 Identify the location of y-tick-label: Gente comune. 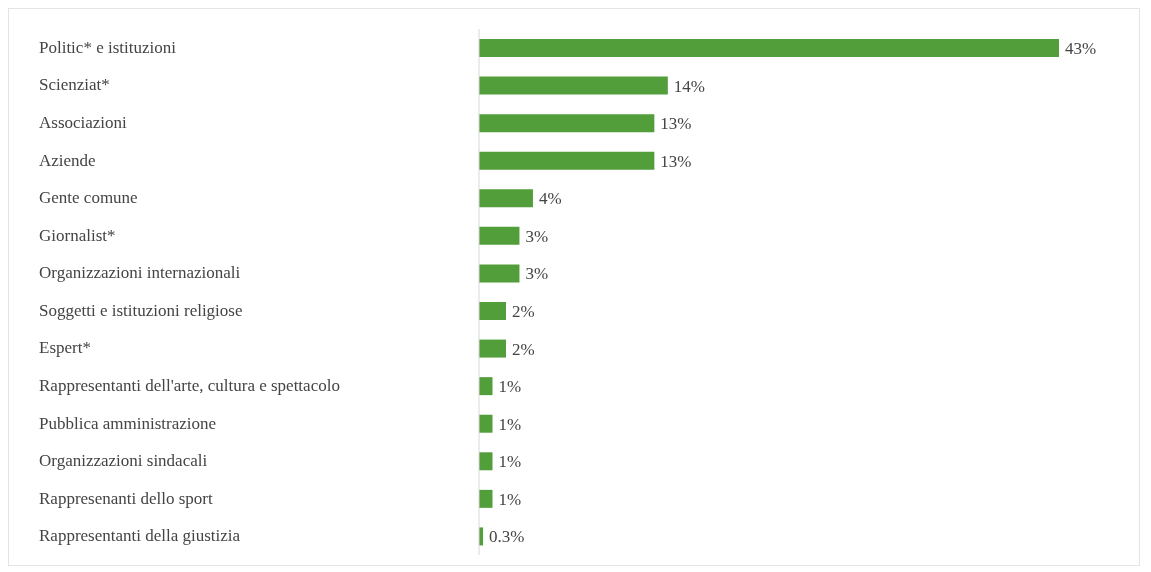
(88, 198).